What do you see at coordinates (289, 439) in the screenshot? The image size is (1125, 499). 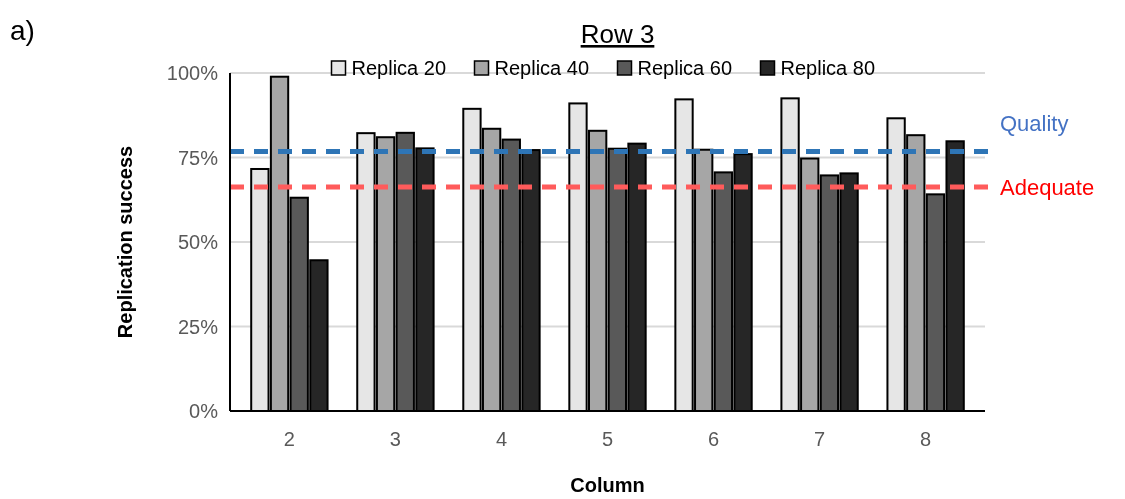 I see `x-tick-label: 2` at bounding box center [289, 439].